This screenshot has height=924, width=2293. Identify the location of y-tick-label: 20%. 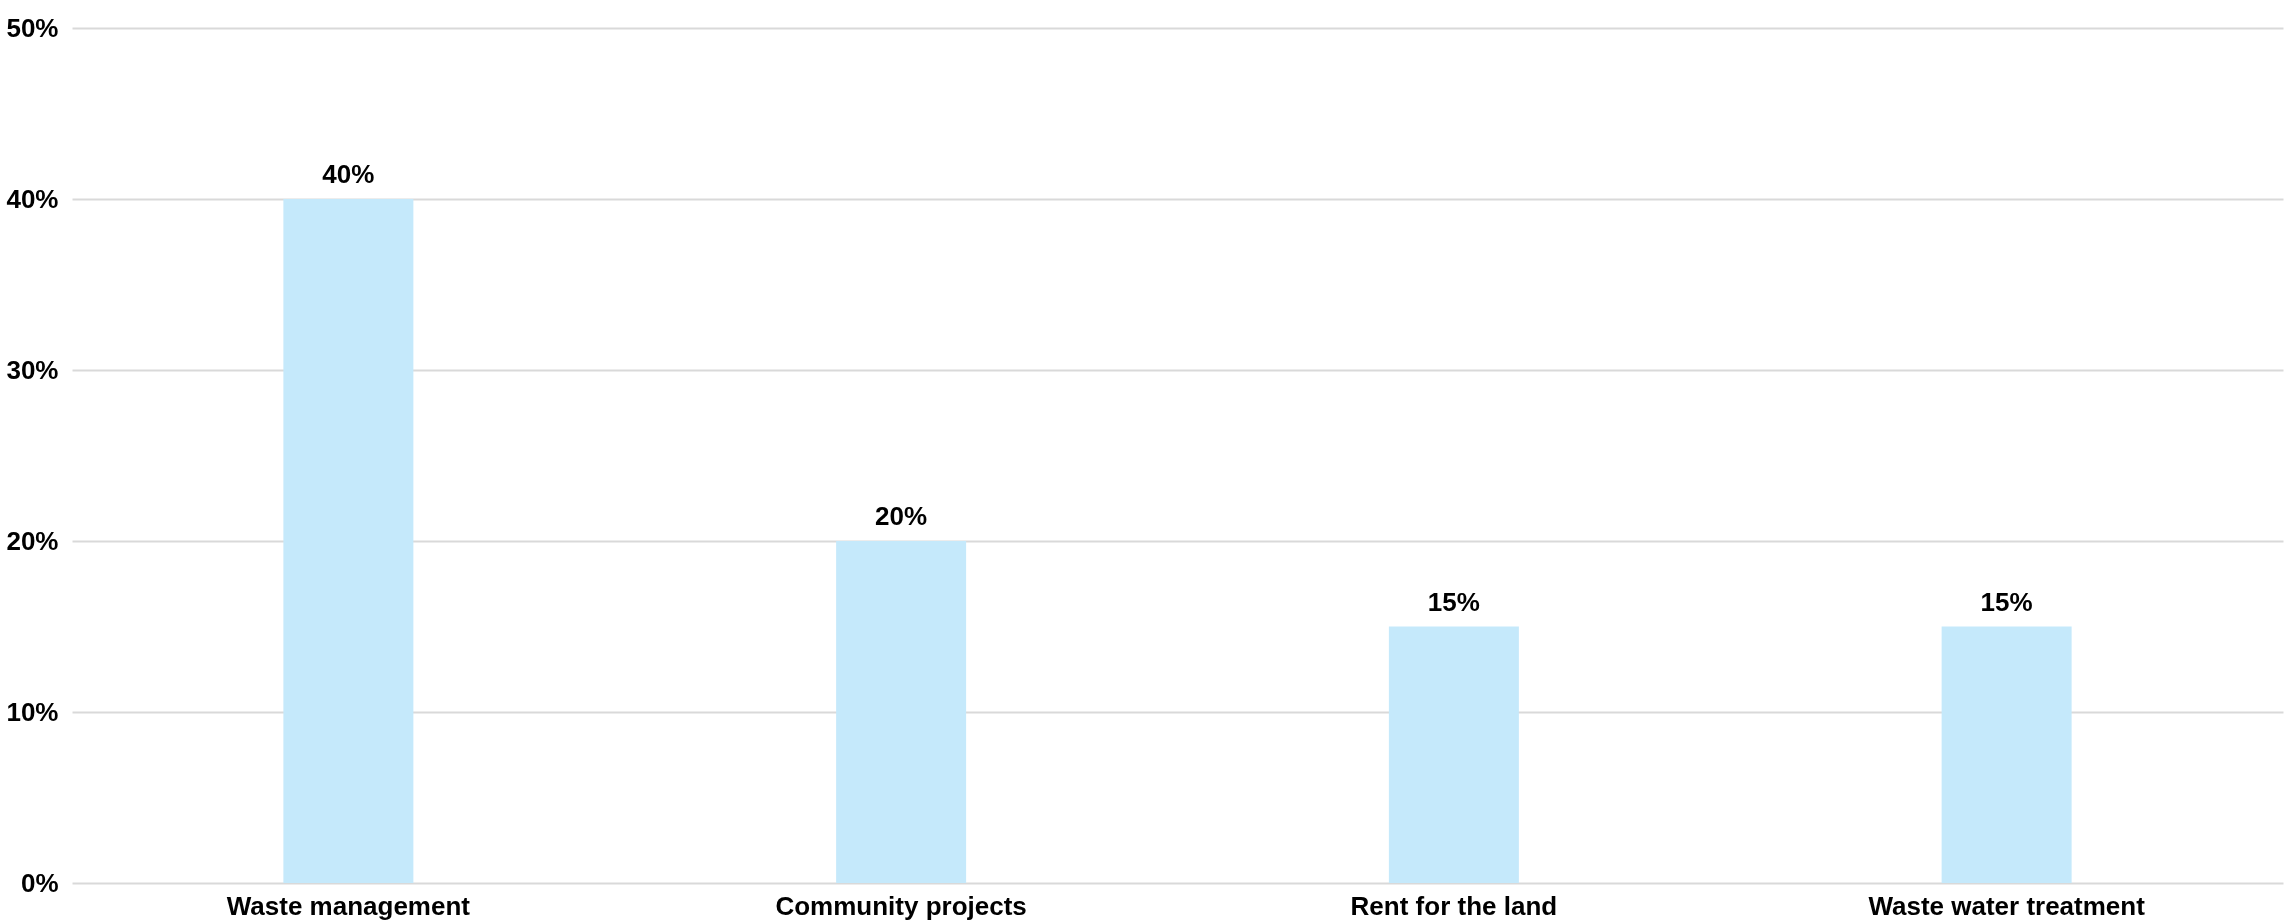
(32, 540).